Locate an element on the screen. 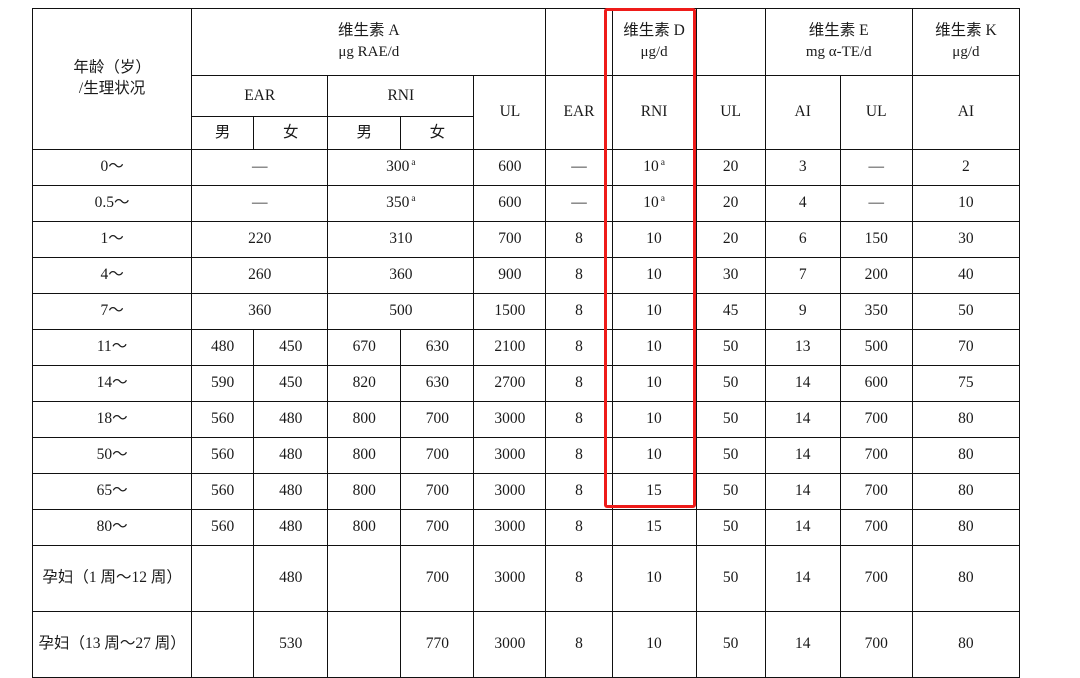  cell-a-rni: 300 a is located at coordinates (401, 167).